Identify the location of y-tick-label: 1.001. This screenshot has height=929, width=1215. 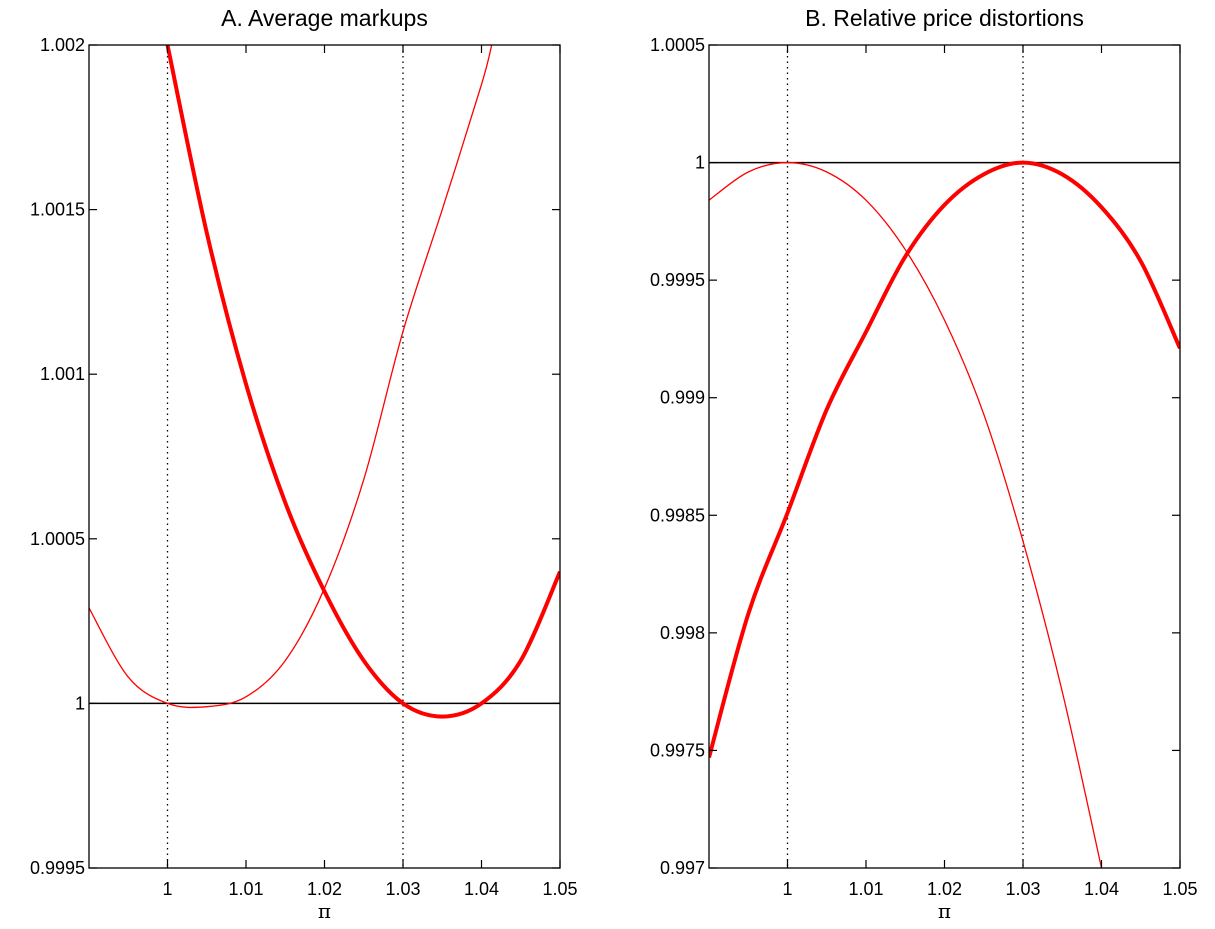
(62, 374).